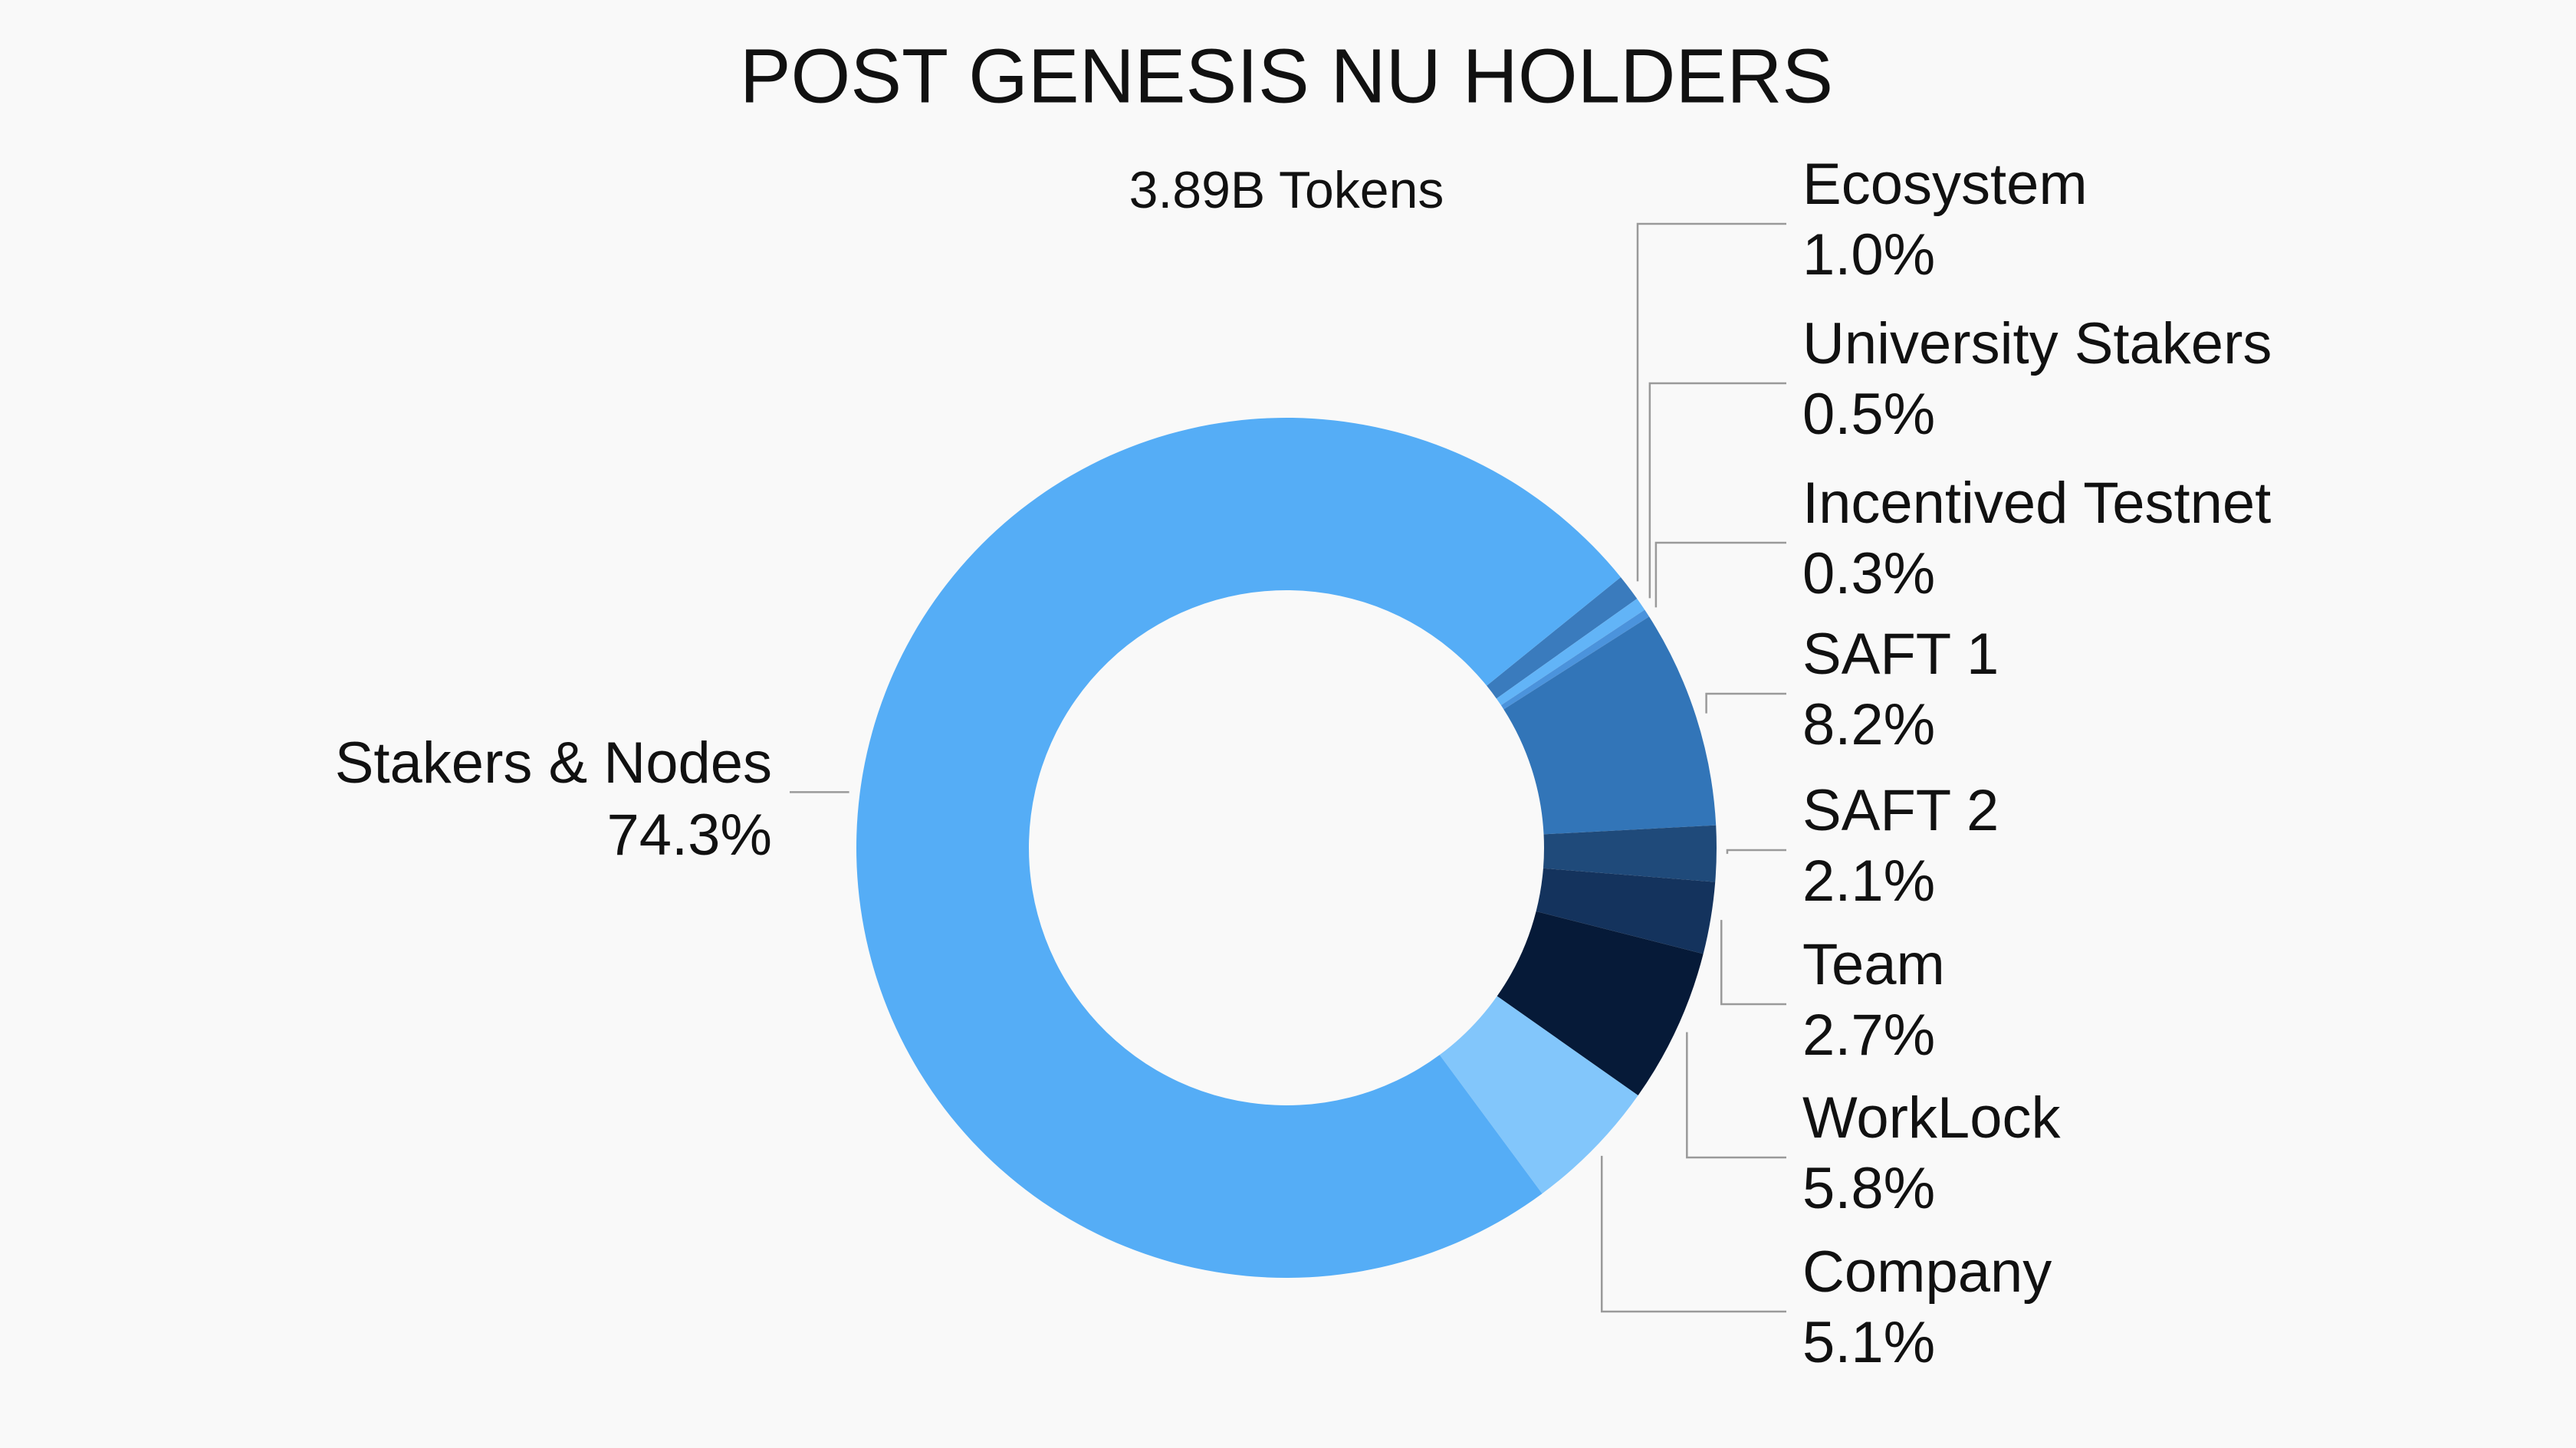 The height and width of the screenshot is (1448, 2576). I want to click on slice-value-label: 1.0%, so click(1869, 254).